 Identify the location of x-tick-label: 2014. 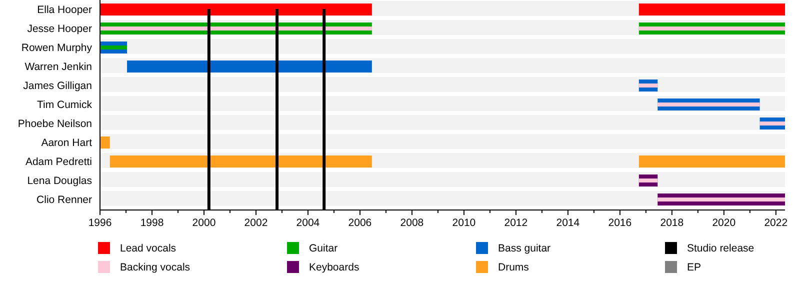
(568, 223).